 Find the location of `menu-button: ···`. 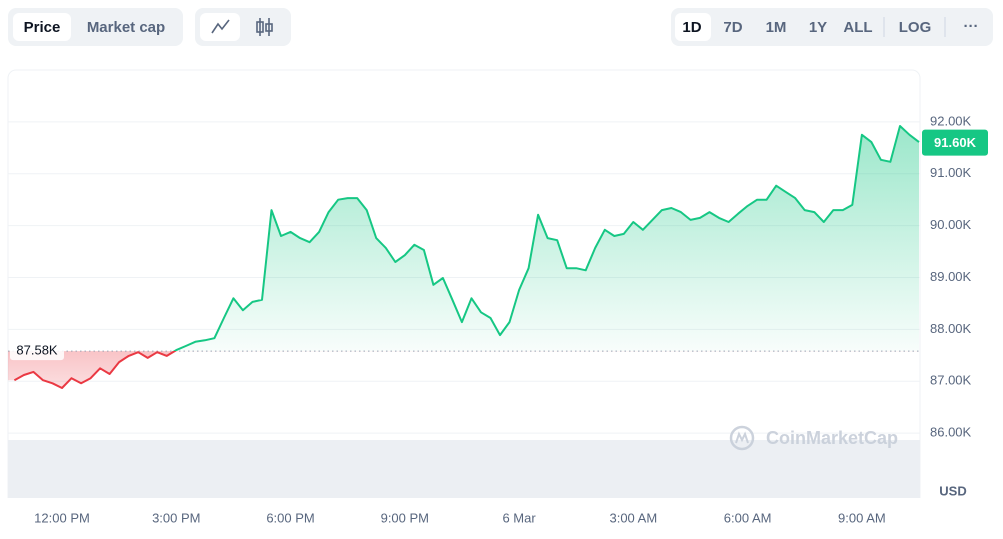

menu-button: ··· is located at coordinates (971, 26).